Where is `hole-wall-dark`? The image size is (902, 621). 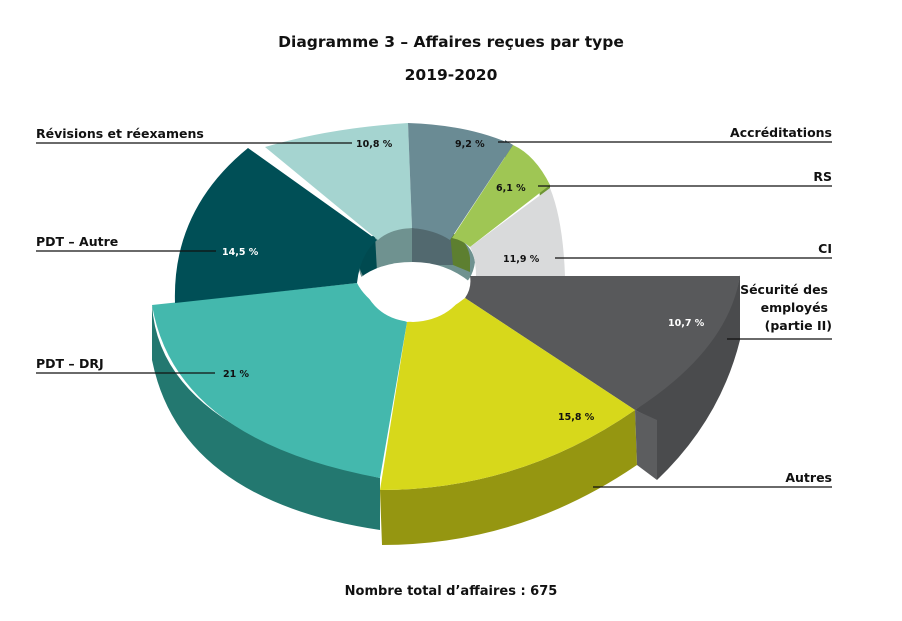
hole-wall-dark is located at coordinates (433, 246).